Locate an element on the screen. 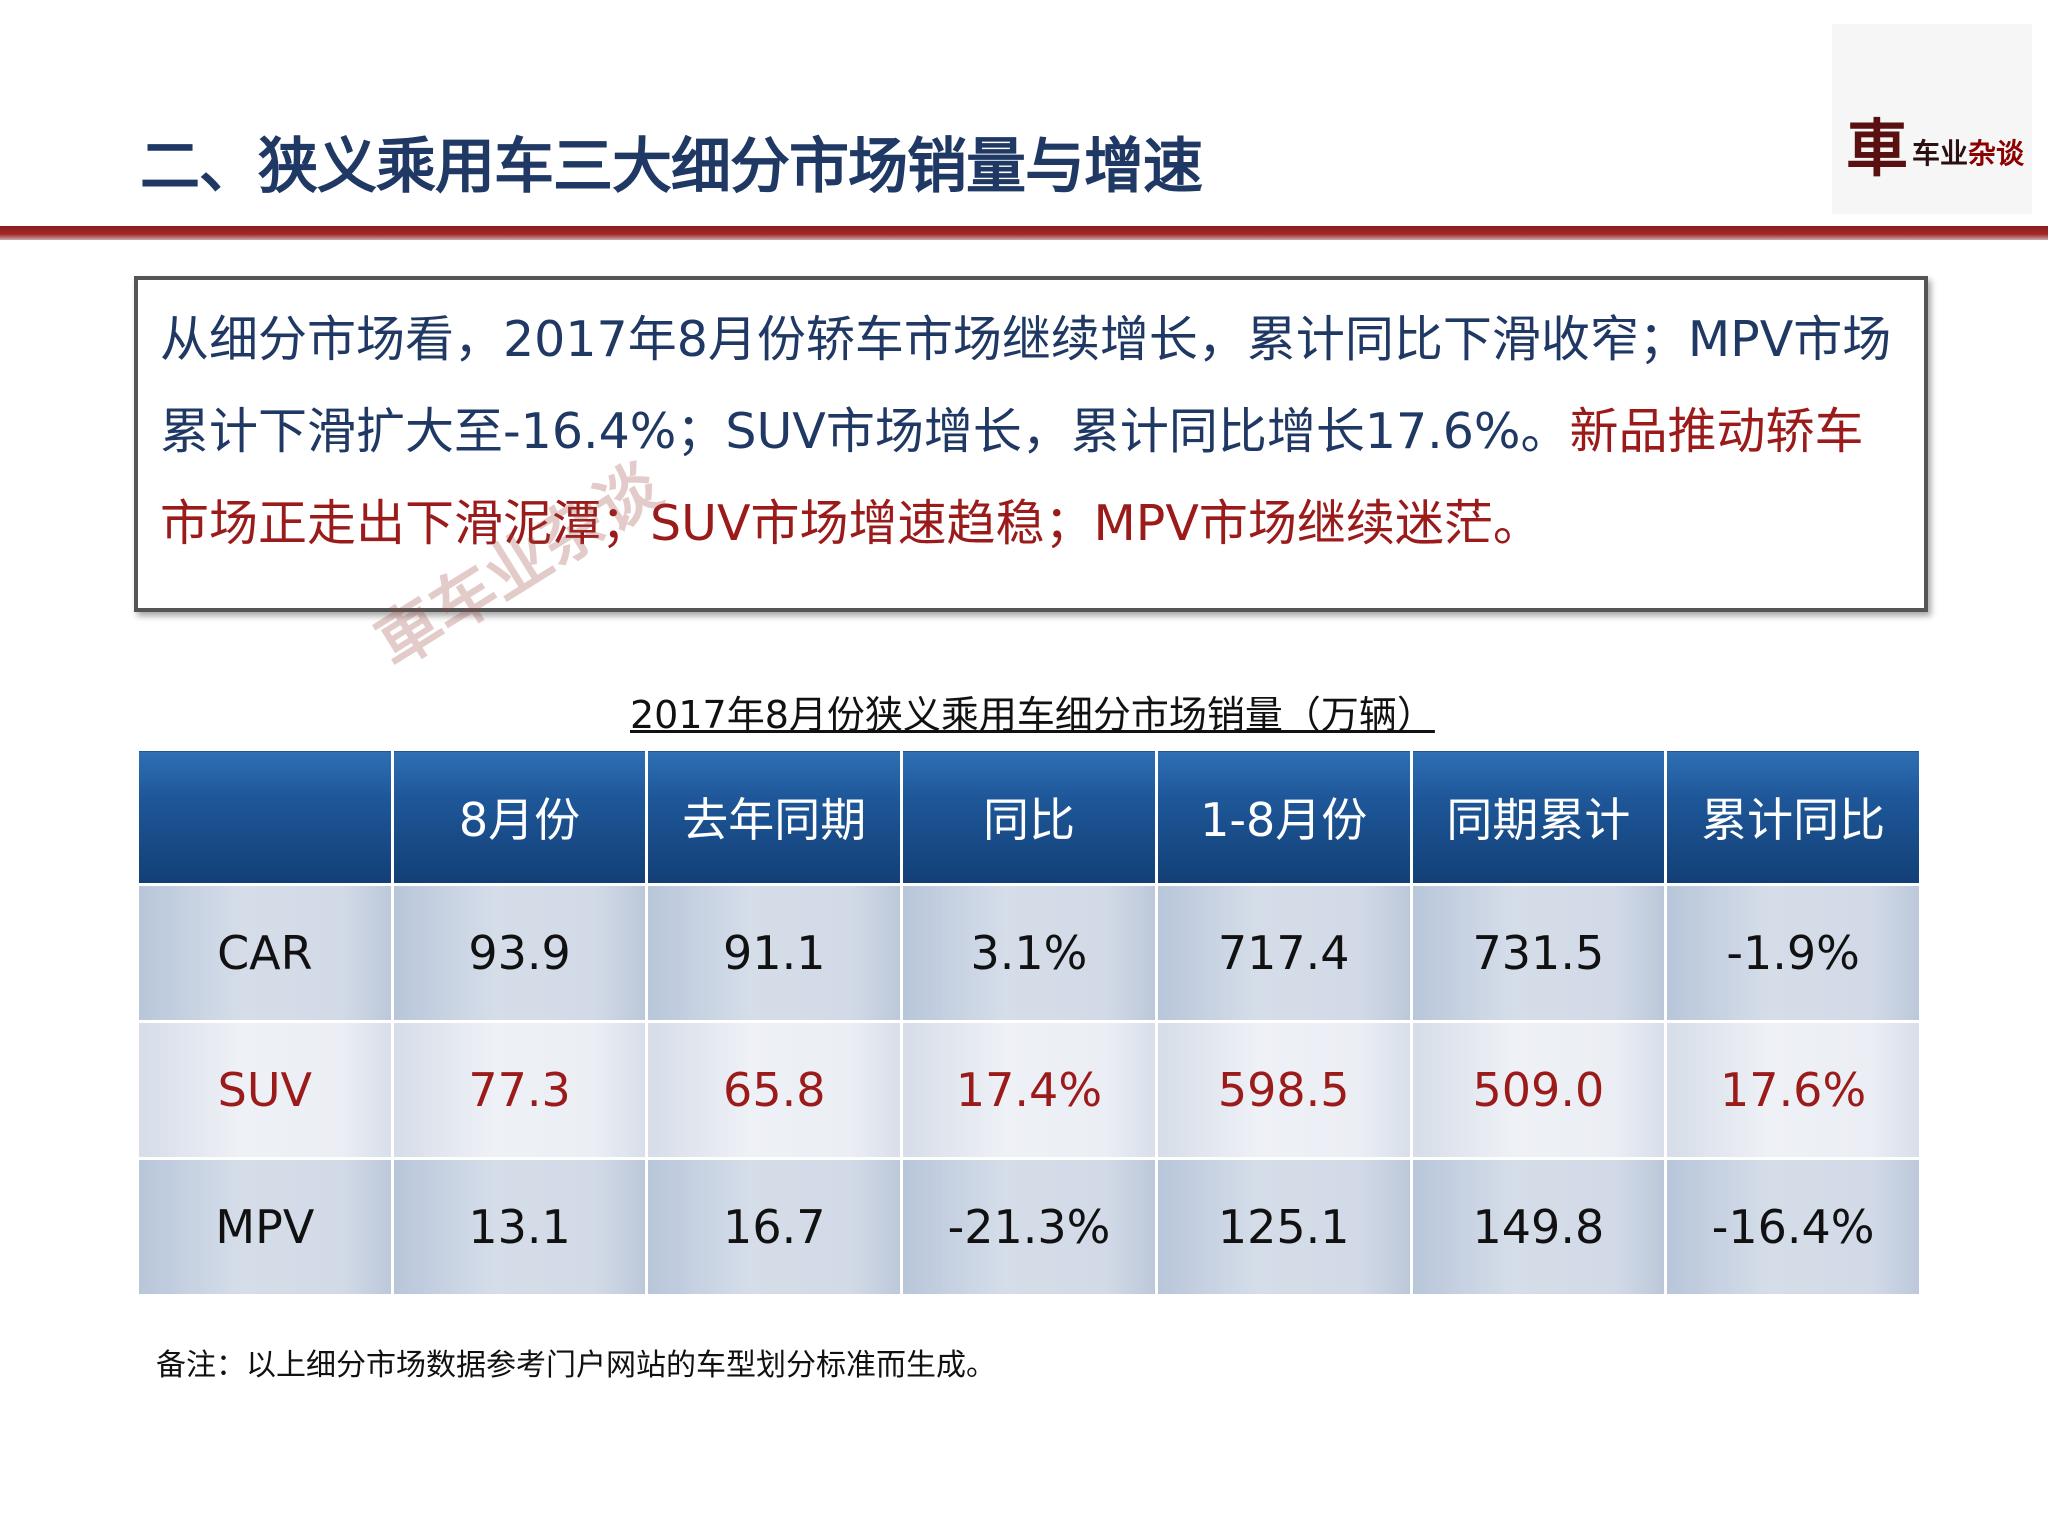  table-header-row: 8月份 去年同期 同比 1-8月份 同期累计 累计同比 is located at coordinates (1029, 817).